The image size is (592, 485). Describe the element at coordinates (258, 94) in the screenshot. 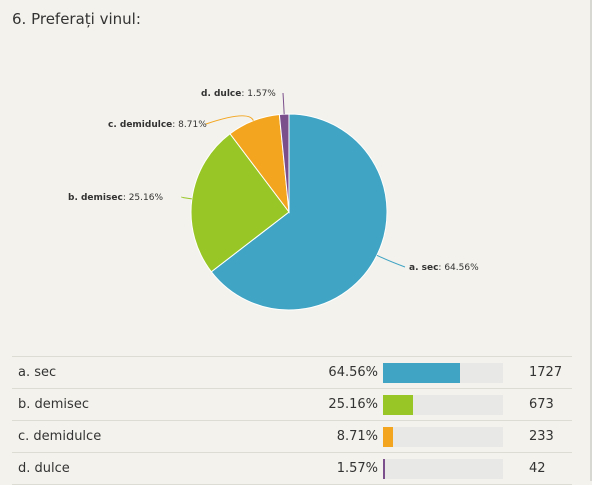

I see `slice-label-value: : 1.57%` at that location.